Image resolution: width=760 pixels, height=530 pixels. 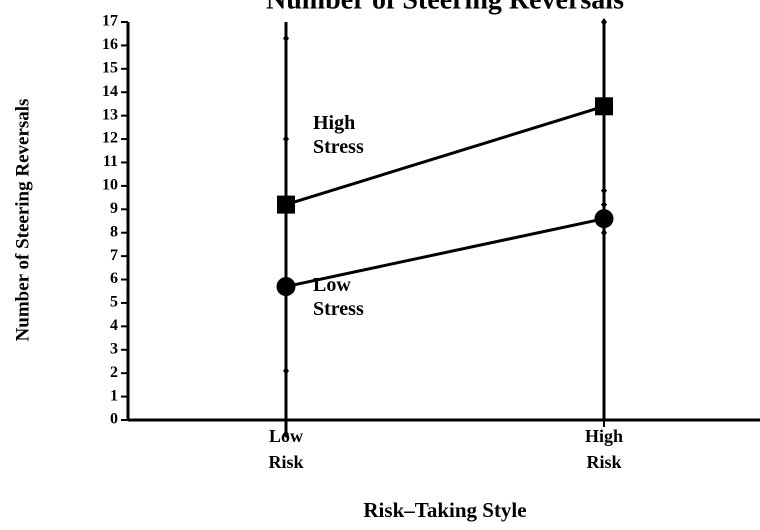 I want to click on y-tick-label: 5, so click(x=114, y=302).